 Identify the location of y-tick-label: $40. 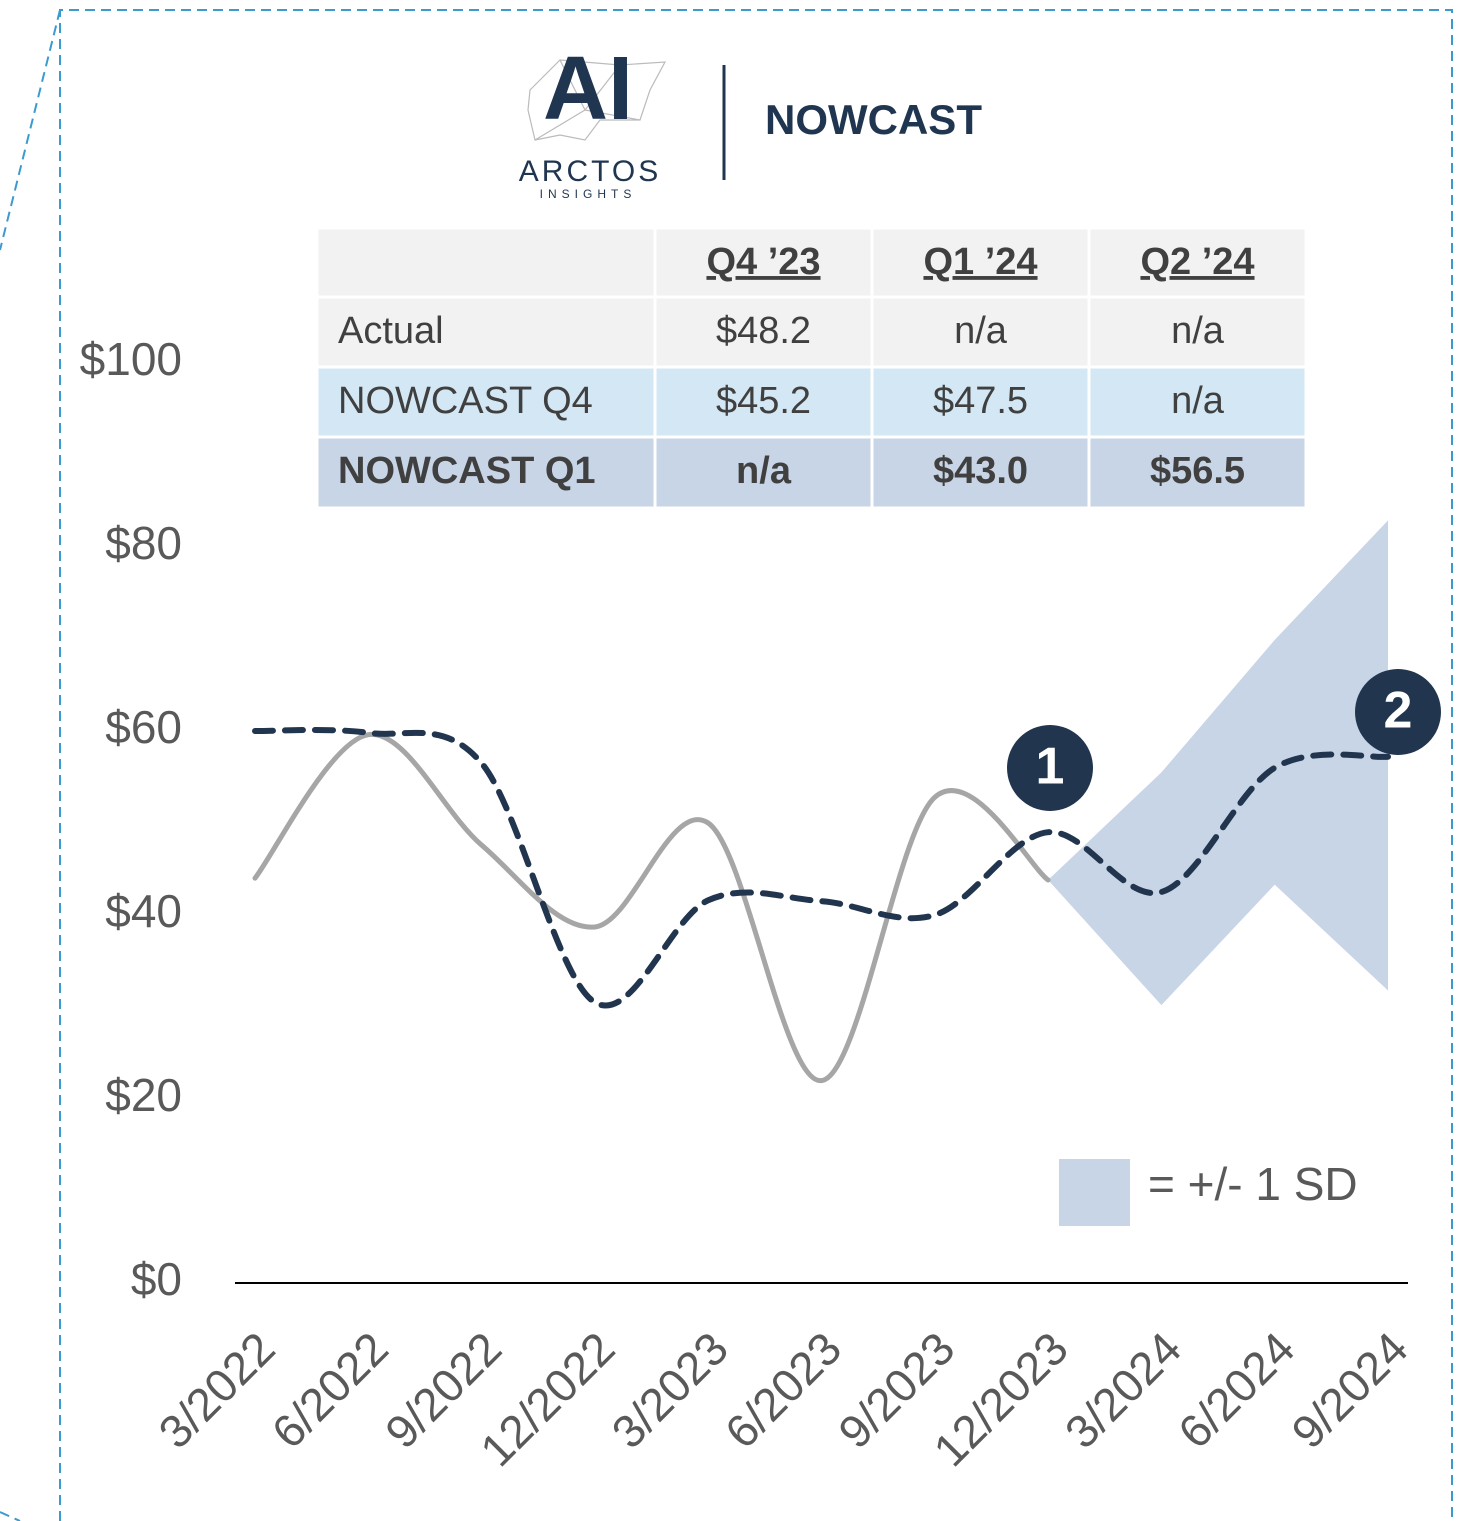
(143, 911).